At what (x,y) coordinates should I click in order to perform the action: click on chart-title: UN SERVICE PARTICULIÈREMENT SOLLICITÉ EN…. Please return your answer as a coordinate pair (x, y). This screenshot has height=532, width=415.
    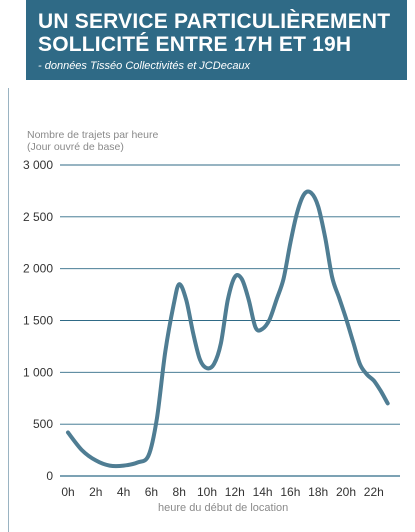
    Looking at the image, I should click on (219, 33).